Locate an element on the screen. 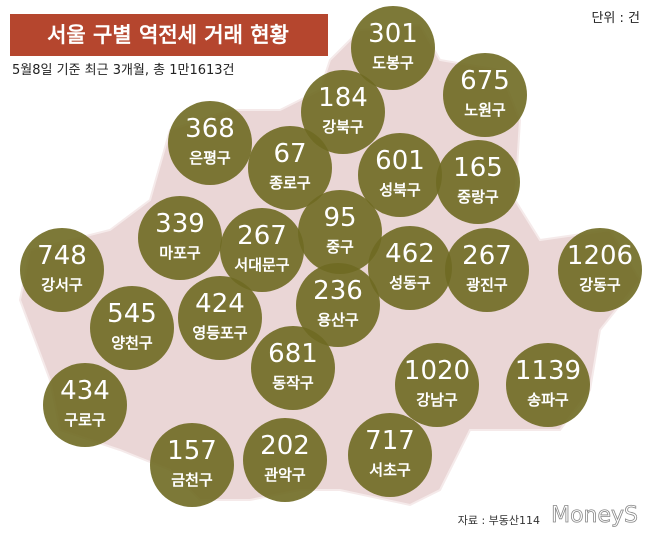 This screenshot has width=647, height=537. district-value: 67 is located at coordinates (289, 154).